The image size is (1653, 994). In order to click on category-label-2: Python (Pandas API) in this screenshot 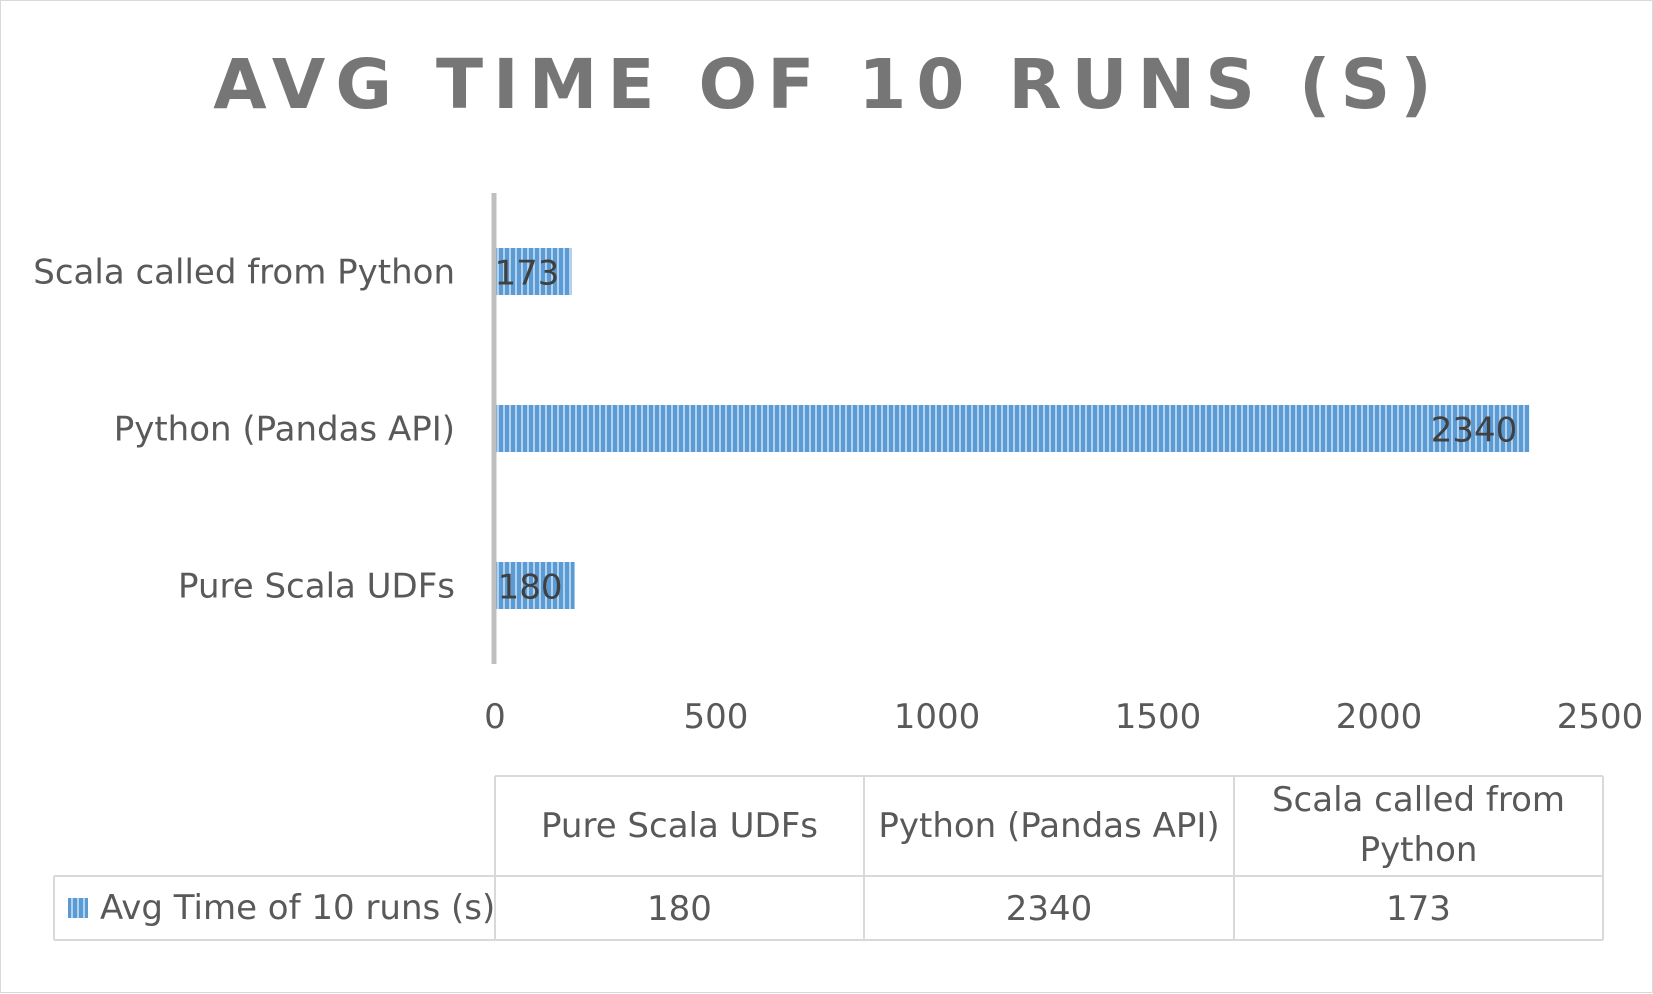, I will do `click(284, 430)`.